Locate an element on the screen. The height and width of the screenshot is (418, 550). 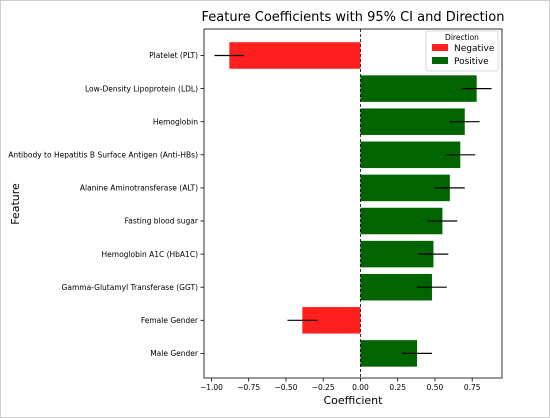
legend-label-negative: Negative is located at coordinates (474, 49).